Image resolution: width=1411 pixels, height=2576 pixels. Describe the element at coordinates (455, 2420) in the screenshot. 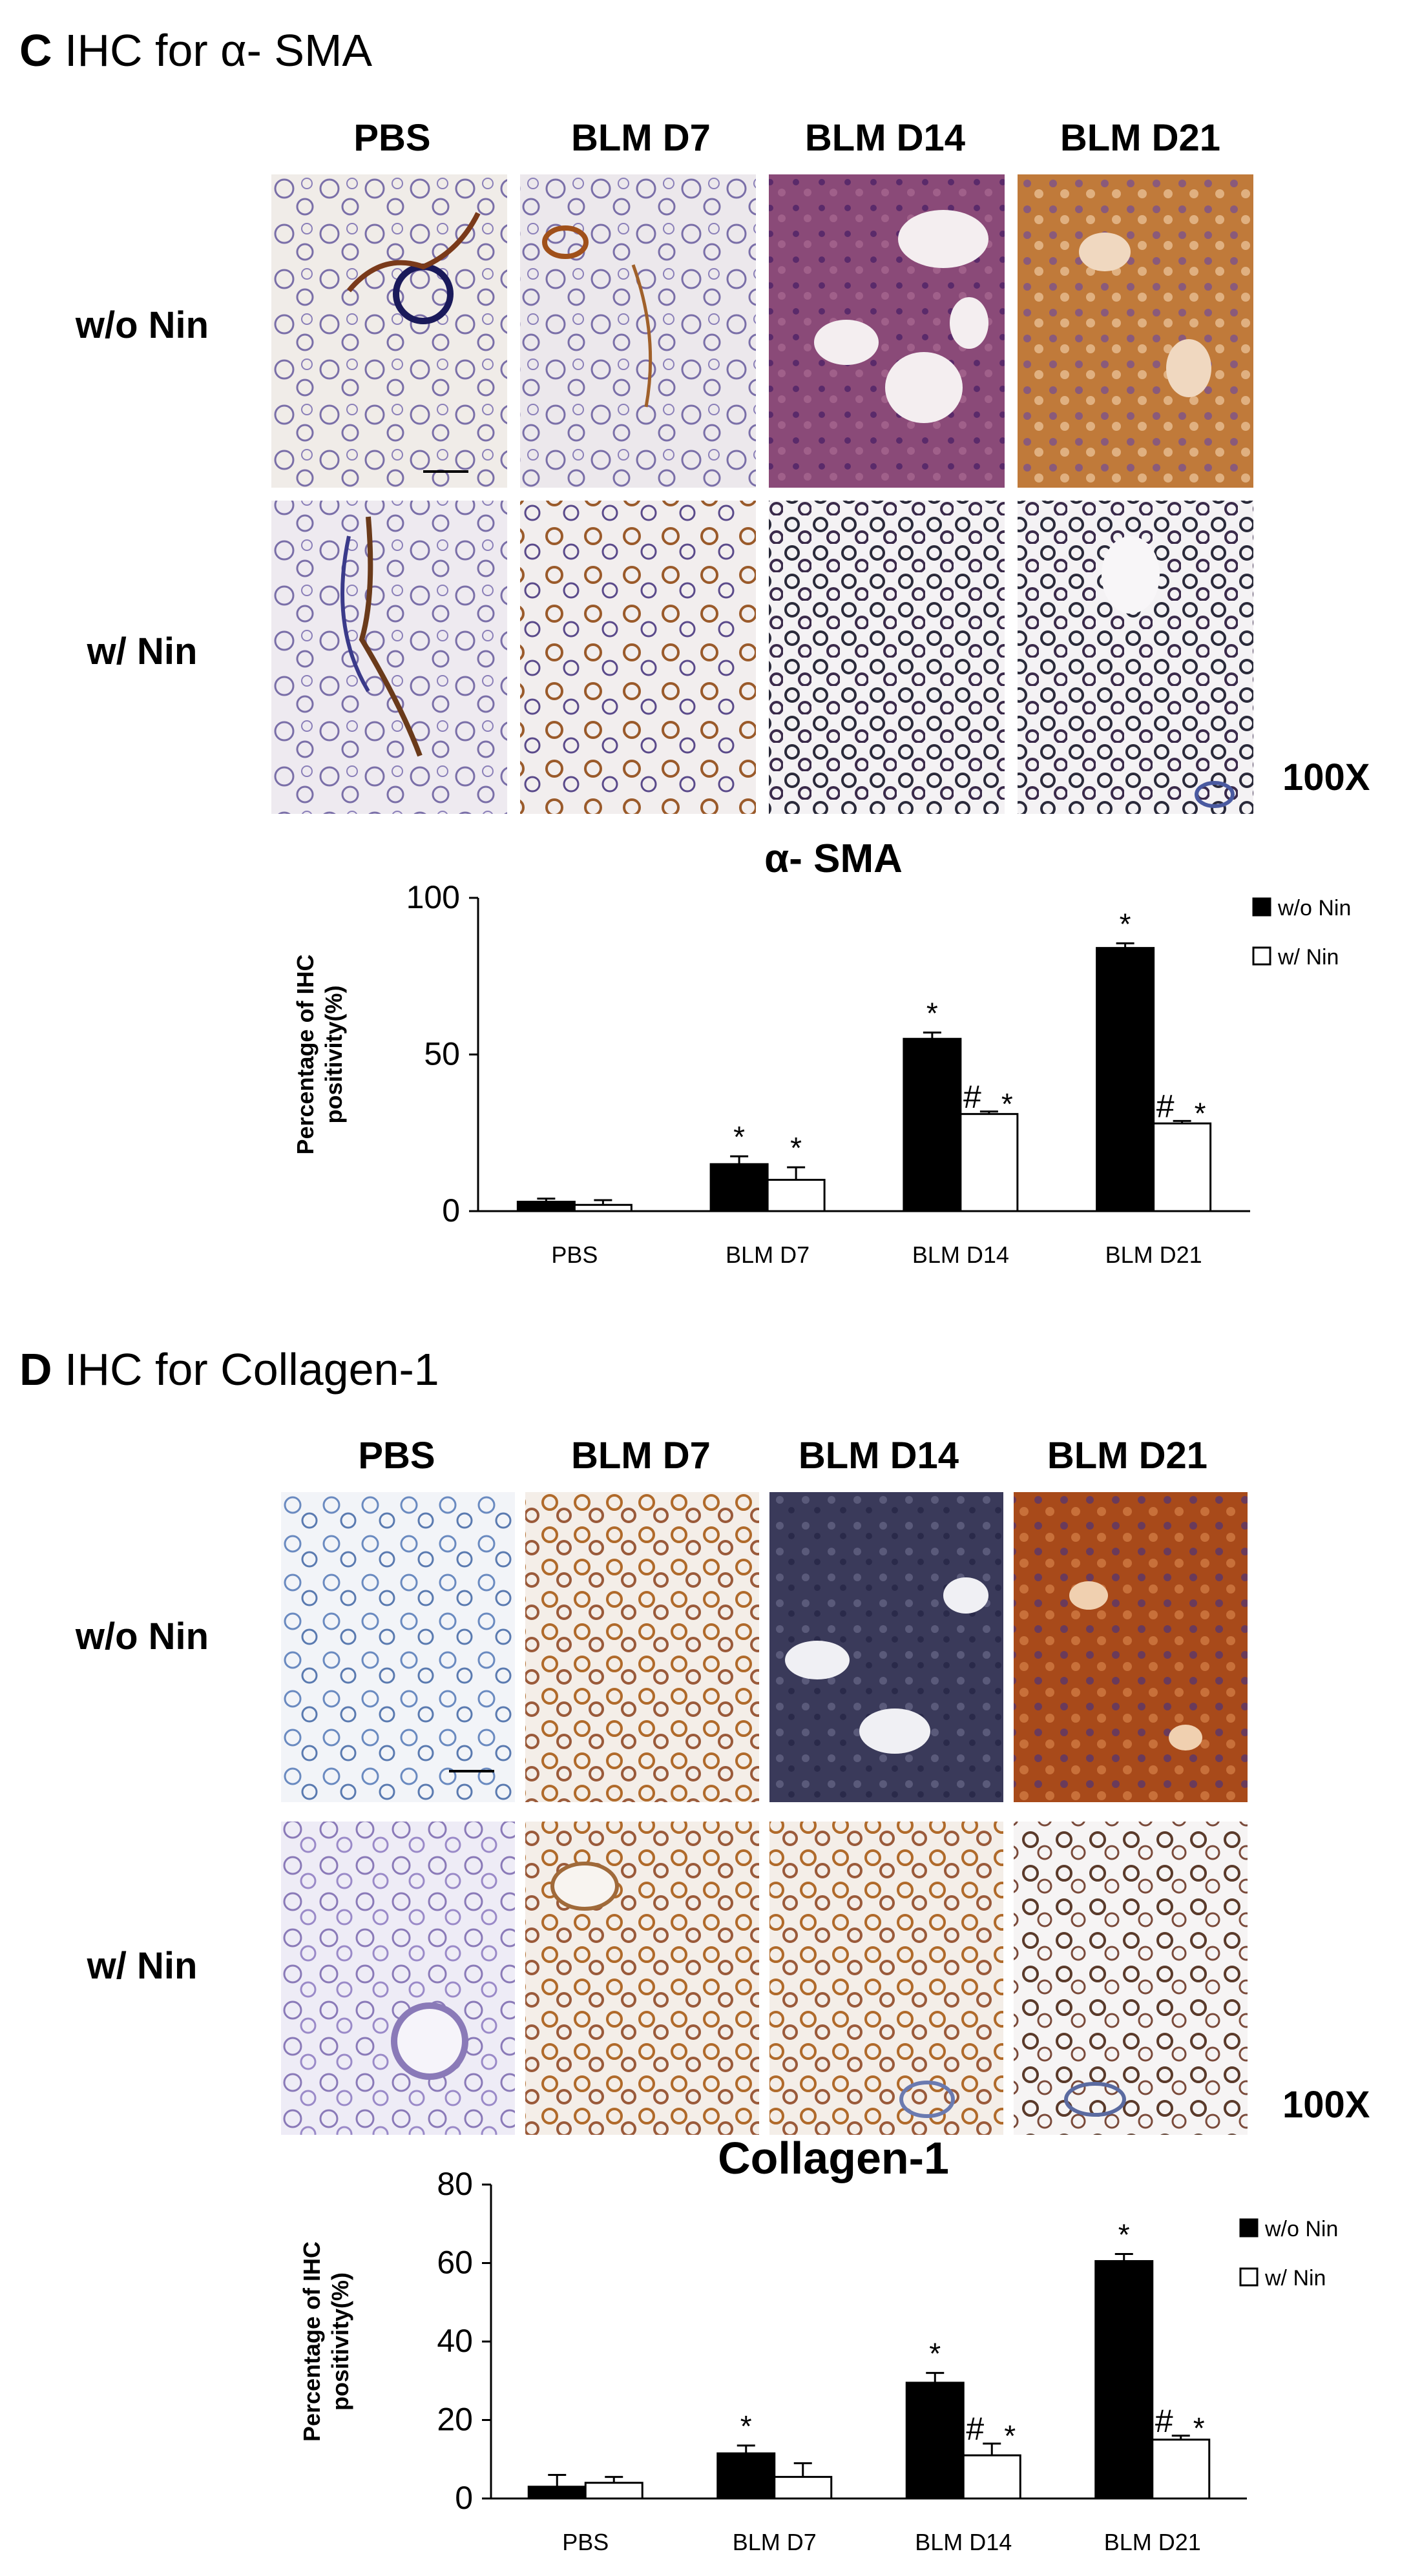

I see `y-tick-label: 20` at that location.